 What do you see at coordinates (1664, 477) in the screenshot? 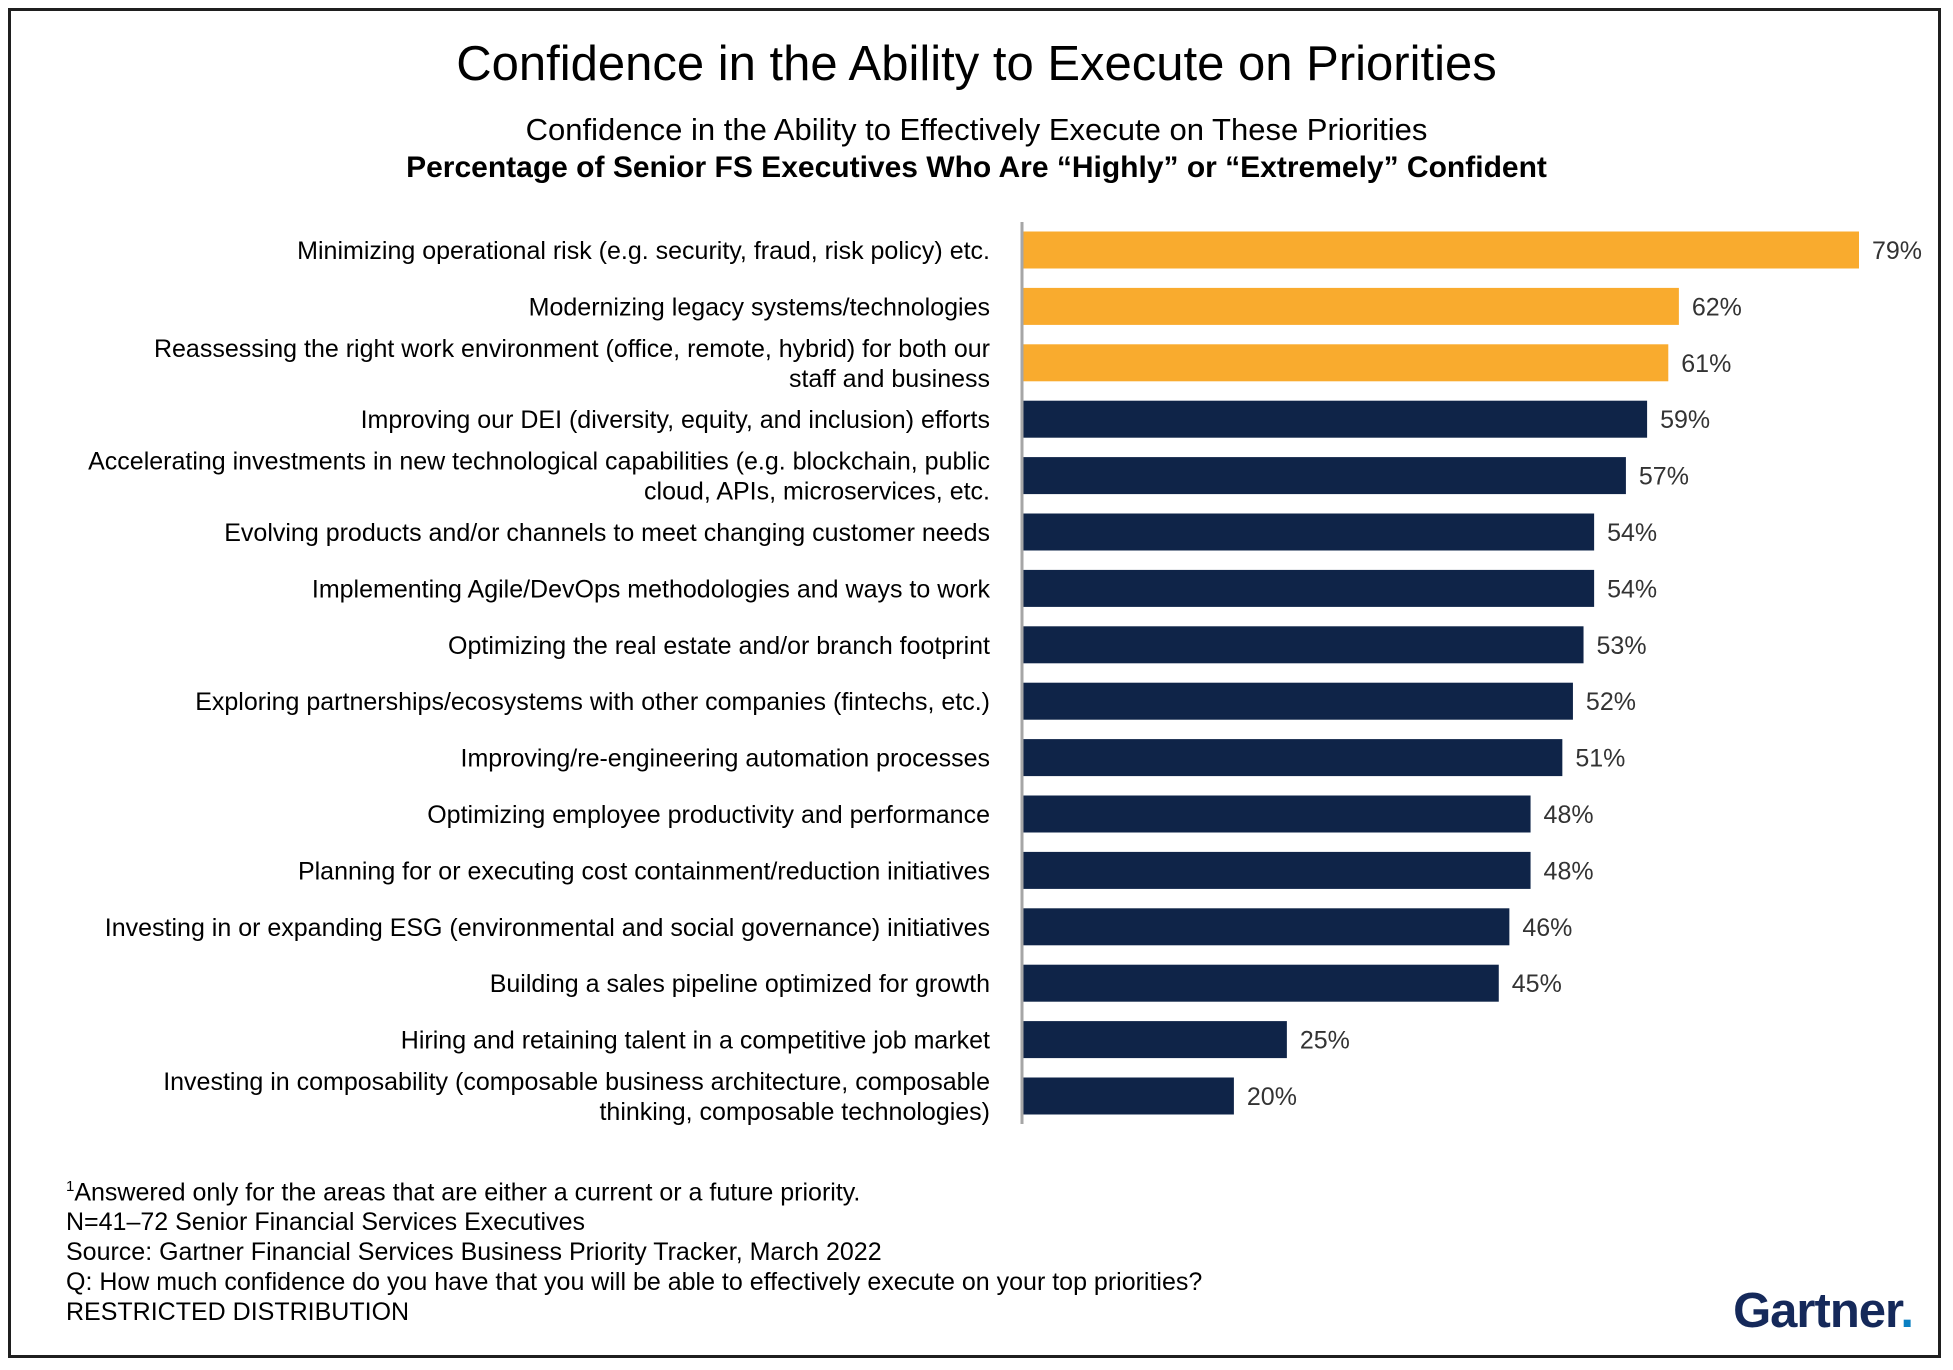
I see `data-label-5: 57%` at bounding box center [1664, 477].